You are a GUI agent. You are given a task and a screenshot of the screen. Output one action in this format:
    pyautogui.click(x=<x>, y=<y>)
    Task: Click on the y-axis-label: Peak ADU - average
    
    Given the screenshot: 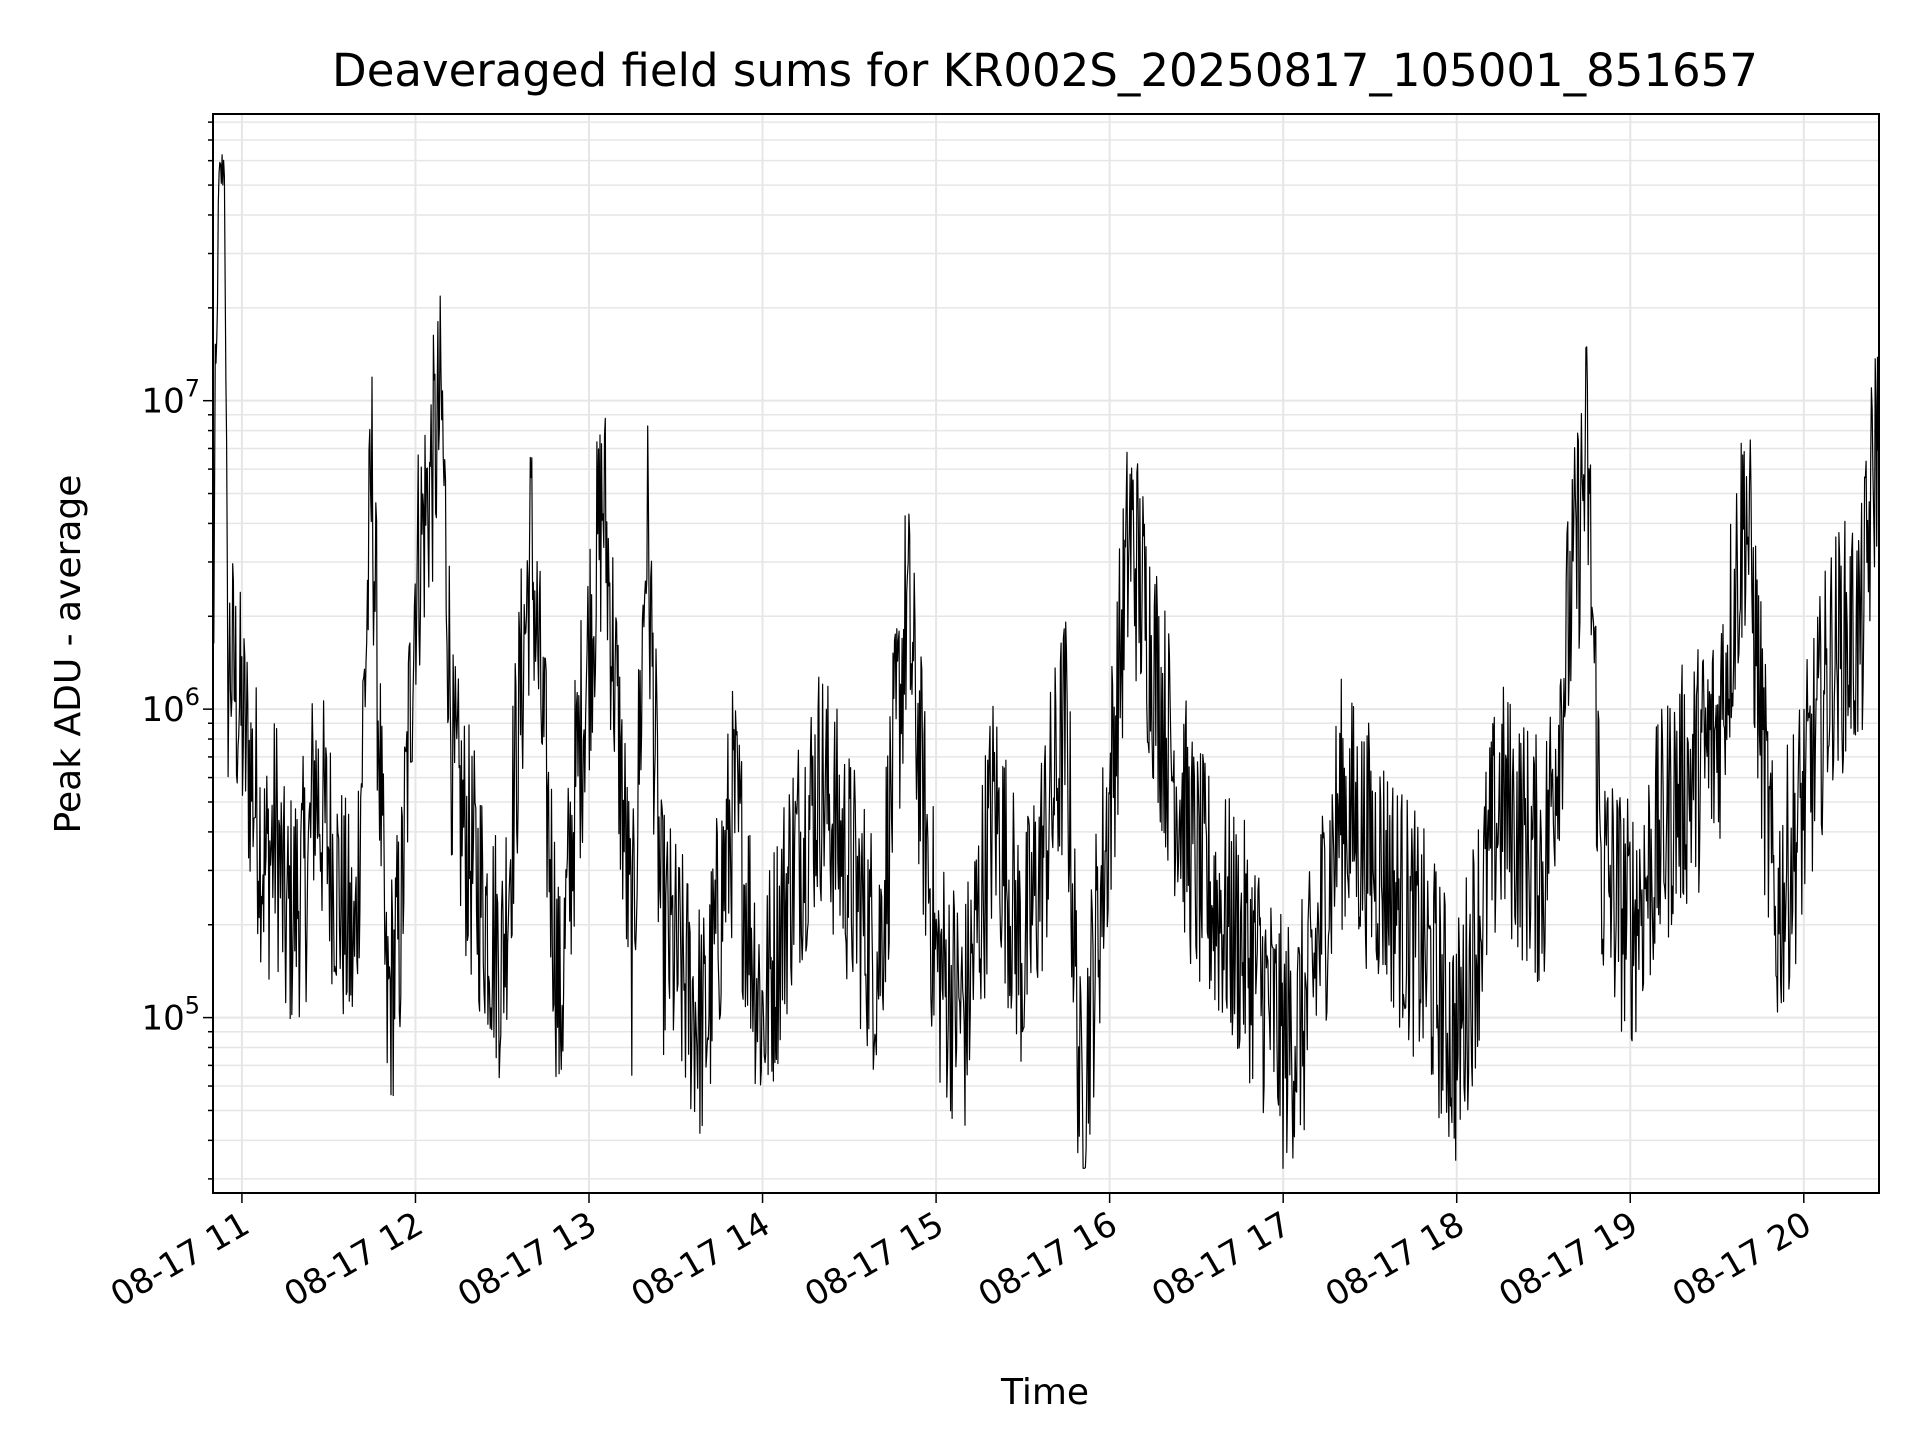 What is the action you would take?
    pyautogui.click(x=68, y=654)
    